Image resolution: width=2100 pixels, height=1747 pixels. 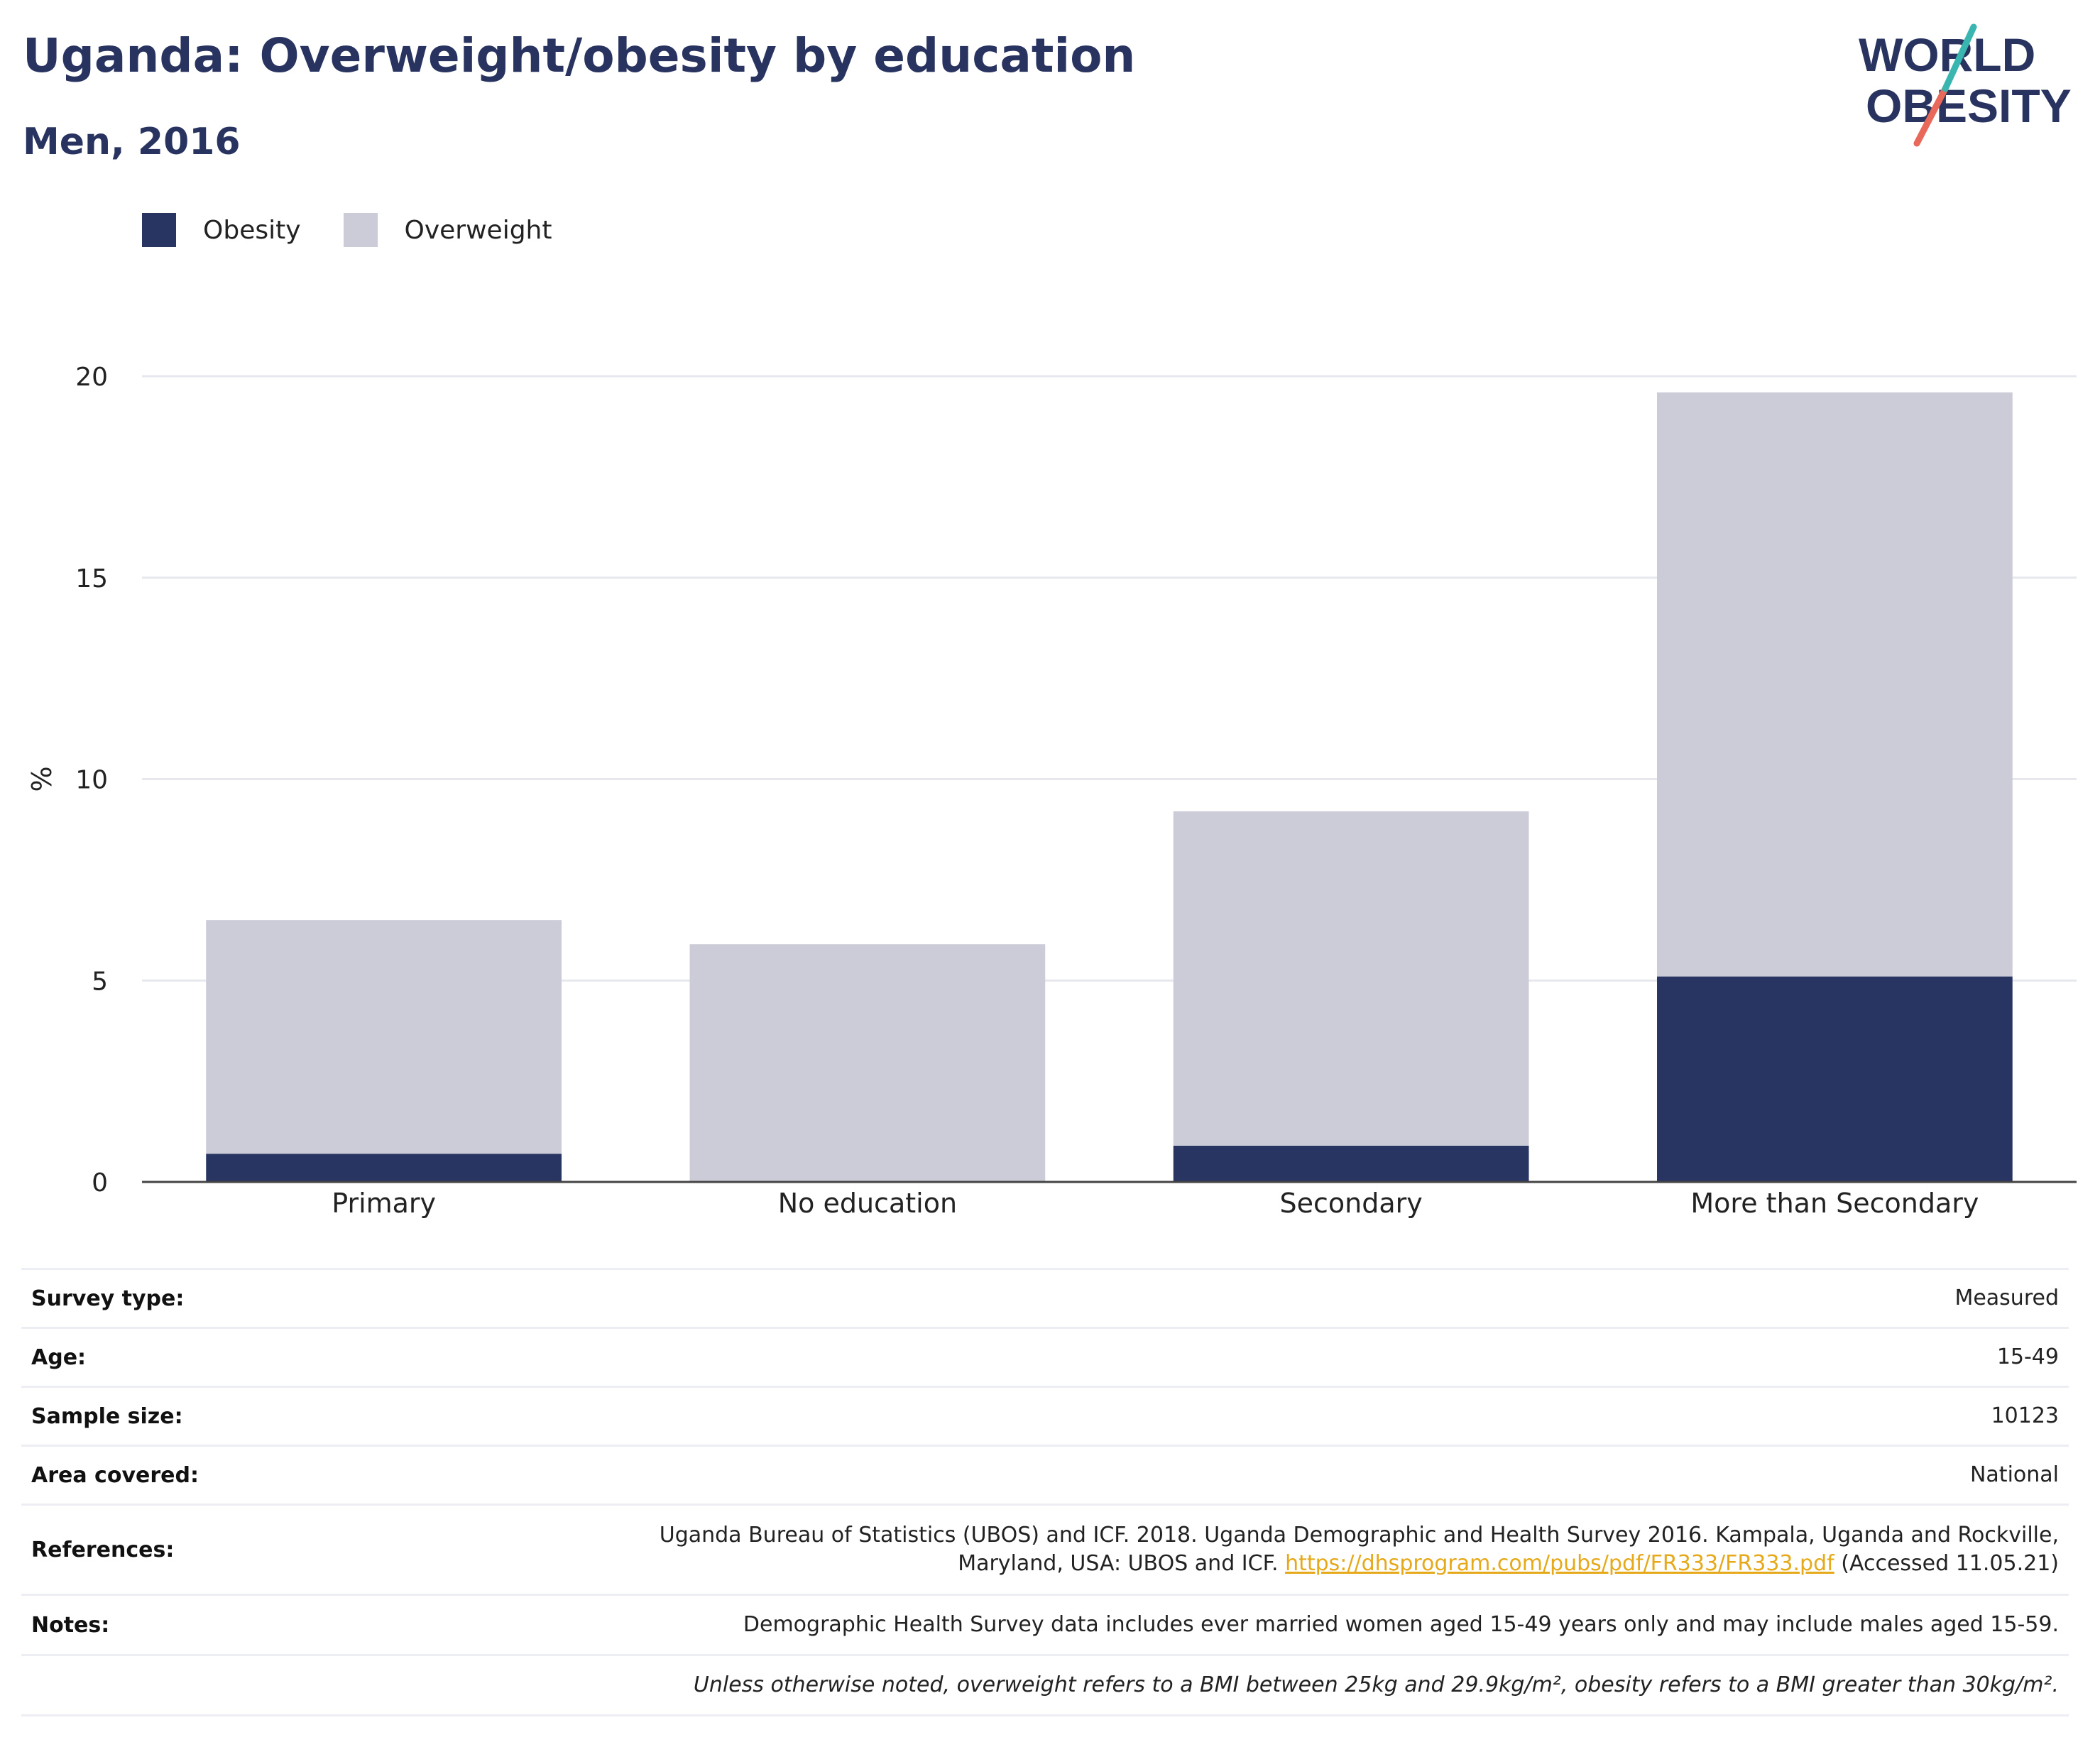 I want to click on meta-key: Area covered:, so click(x=115, y=1475).